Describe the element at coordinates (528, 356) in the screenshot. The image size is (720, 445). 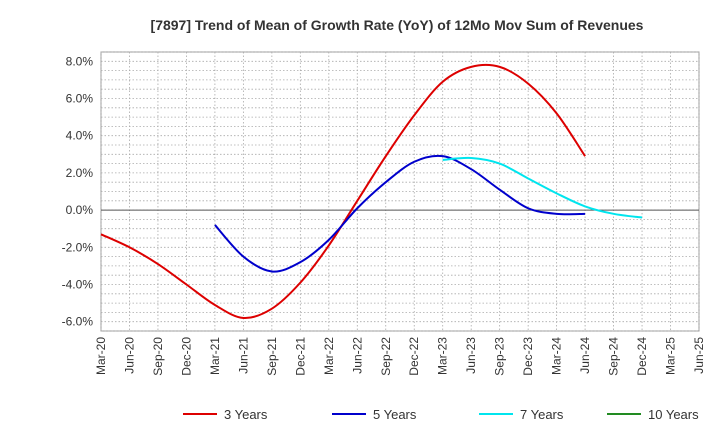
I see `x-tick-label: Dec-23` at that location.